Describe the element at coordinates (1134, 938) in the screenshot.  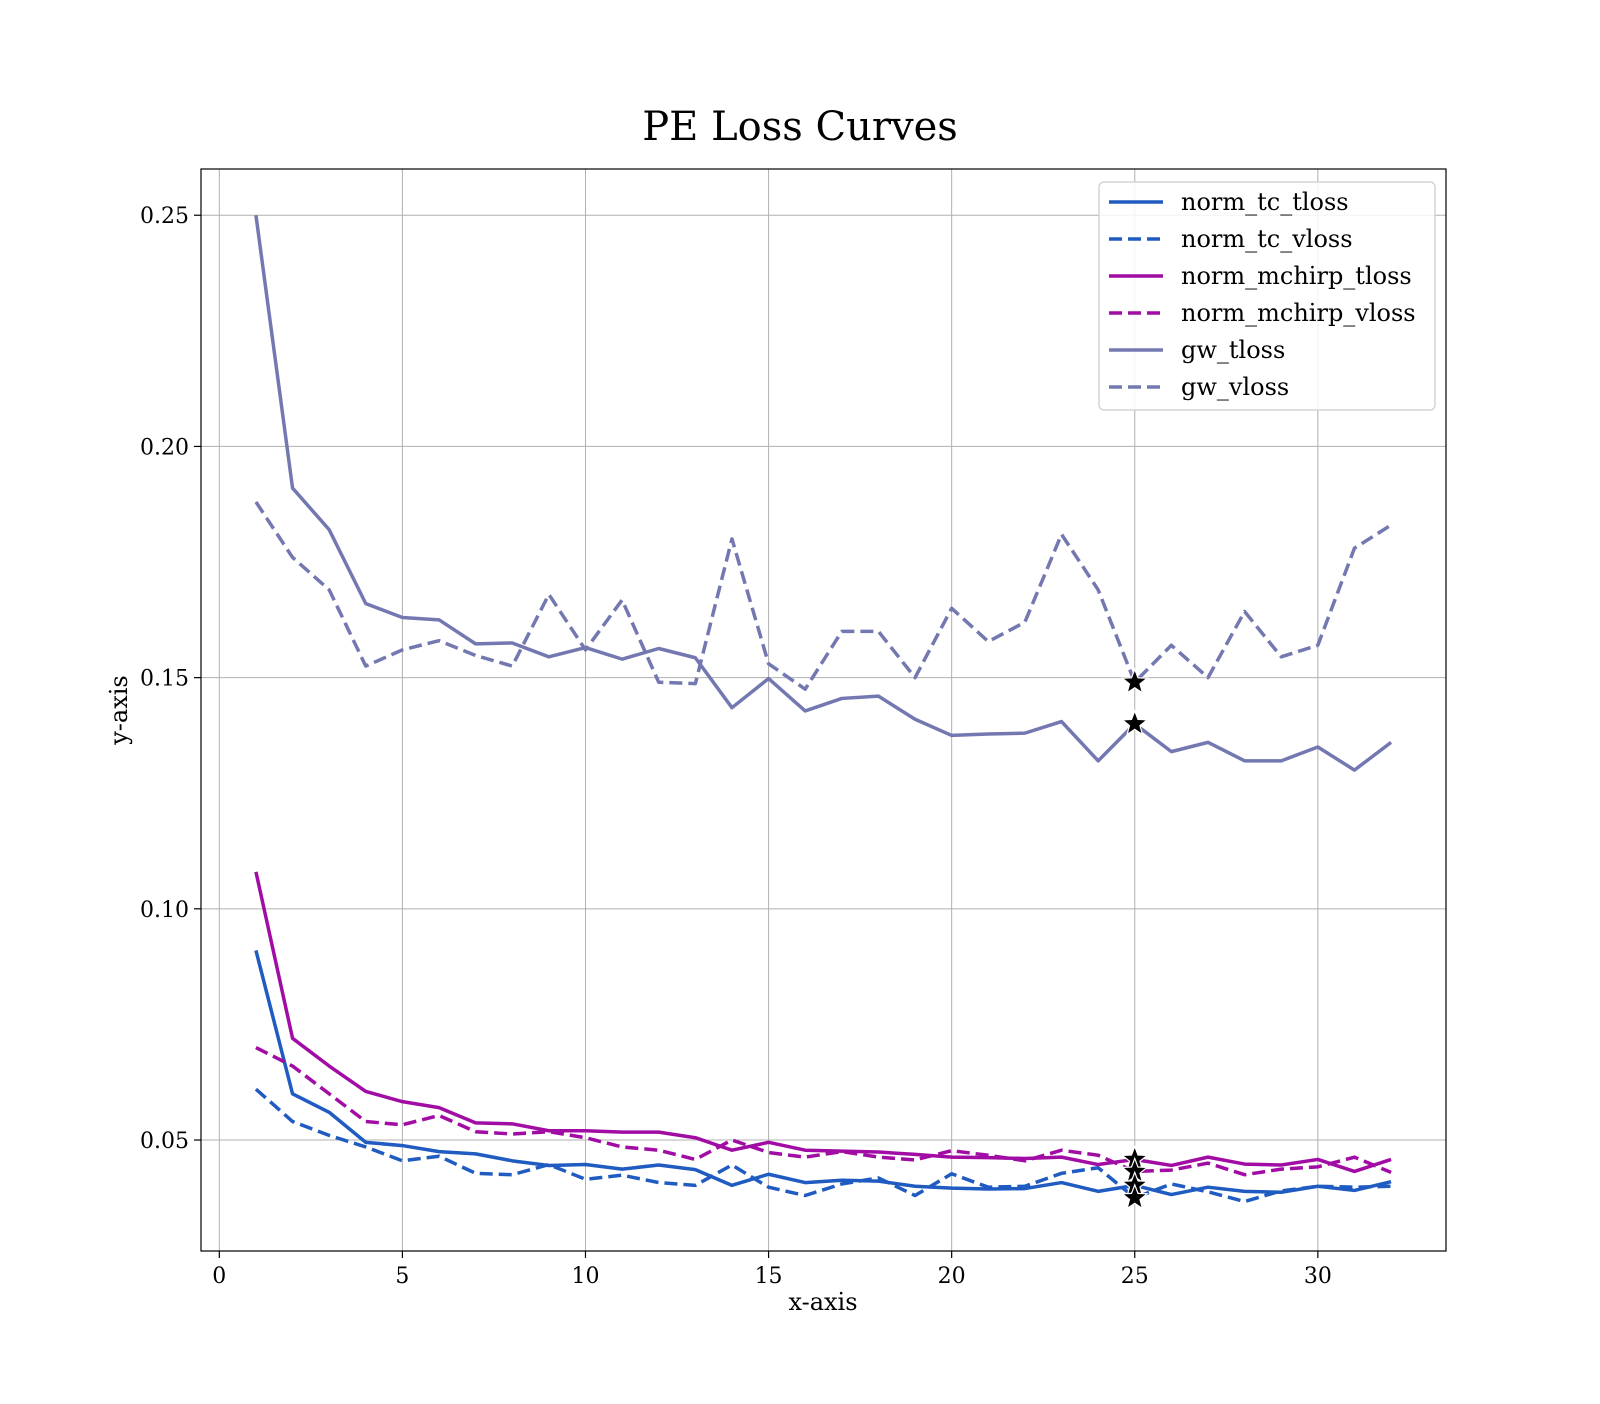
I see `marker-layer` at that location.